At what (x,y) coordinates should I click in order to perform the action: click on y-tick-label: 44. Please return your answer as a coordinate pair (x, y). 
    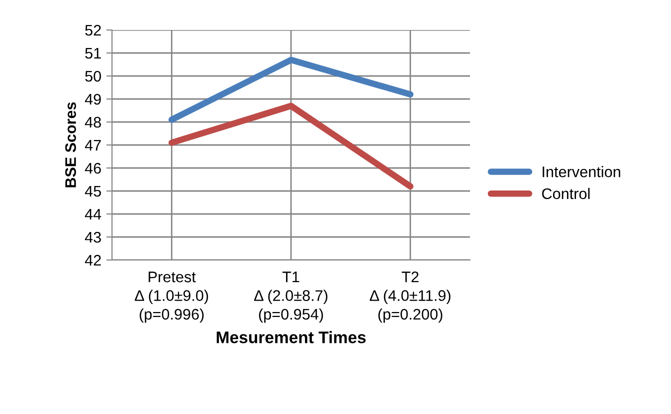
    Looking at the image, I should click on (93, 214).